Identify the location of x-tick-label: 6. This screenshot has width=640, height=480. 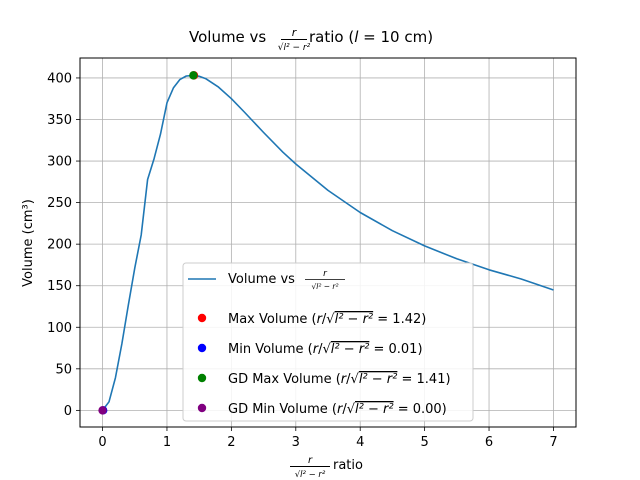
(489, 442).